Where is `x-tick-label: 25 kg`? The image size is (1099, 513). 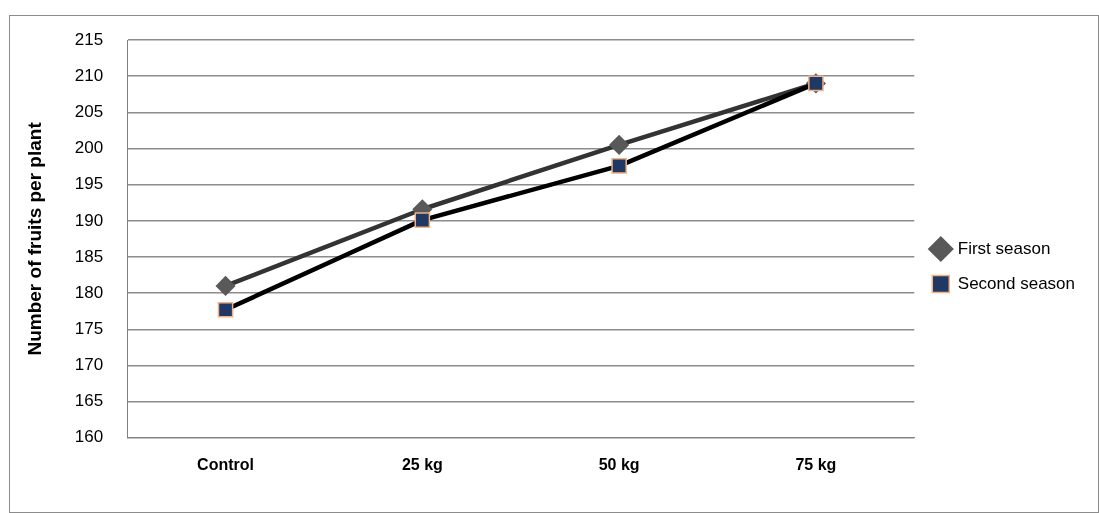 x-tick-label: 25 kg is located at coordinates (422, 464).